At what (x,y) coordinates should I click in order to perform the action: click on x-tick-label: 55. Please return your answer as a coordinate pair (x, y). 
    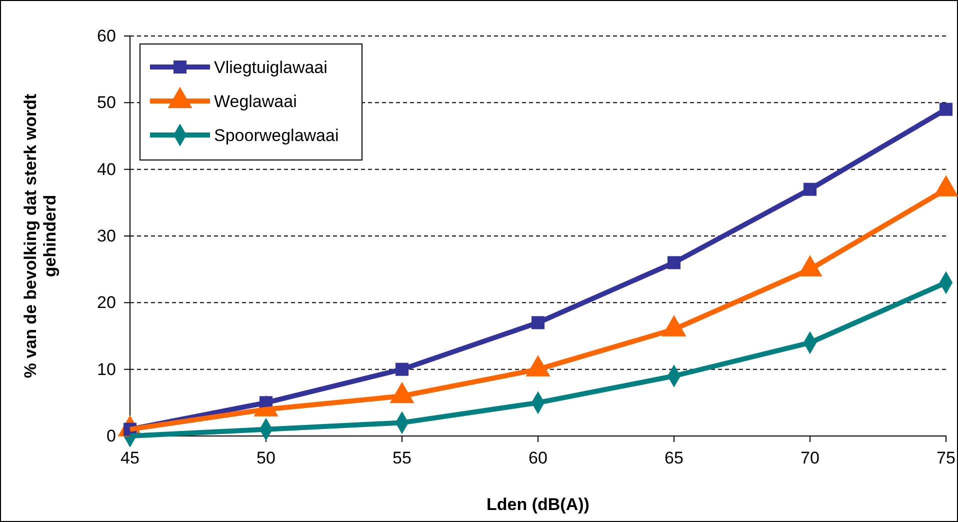
    Looking at the image, I should click on (402, 458).